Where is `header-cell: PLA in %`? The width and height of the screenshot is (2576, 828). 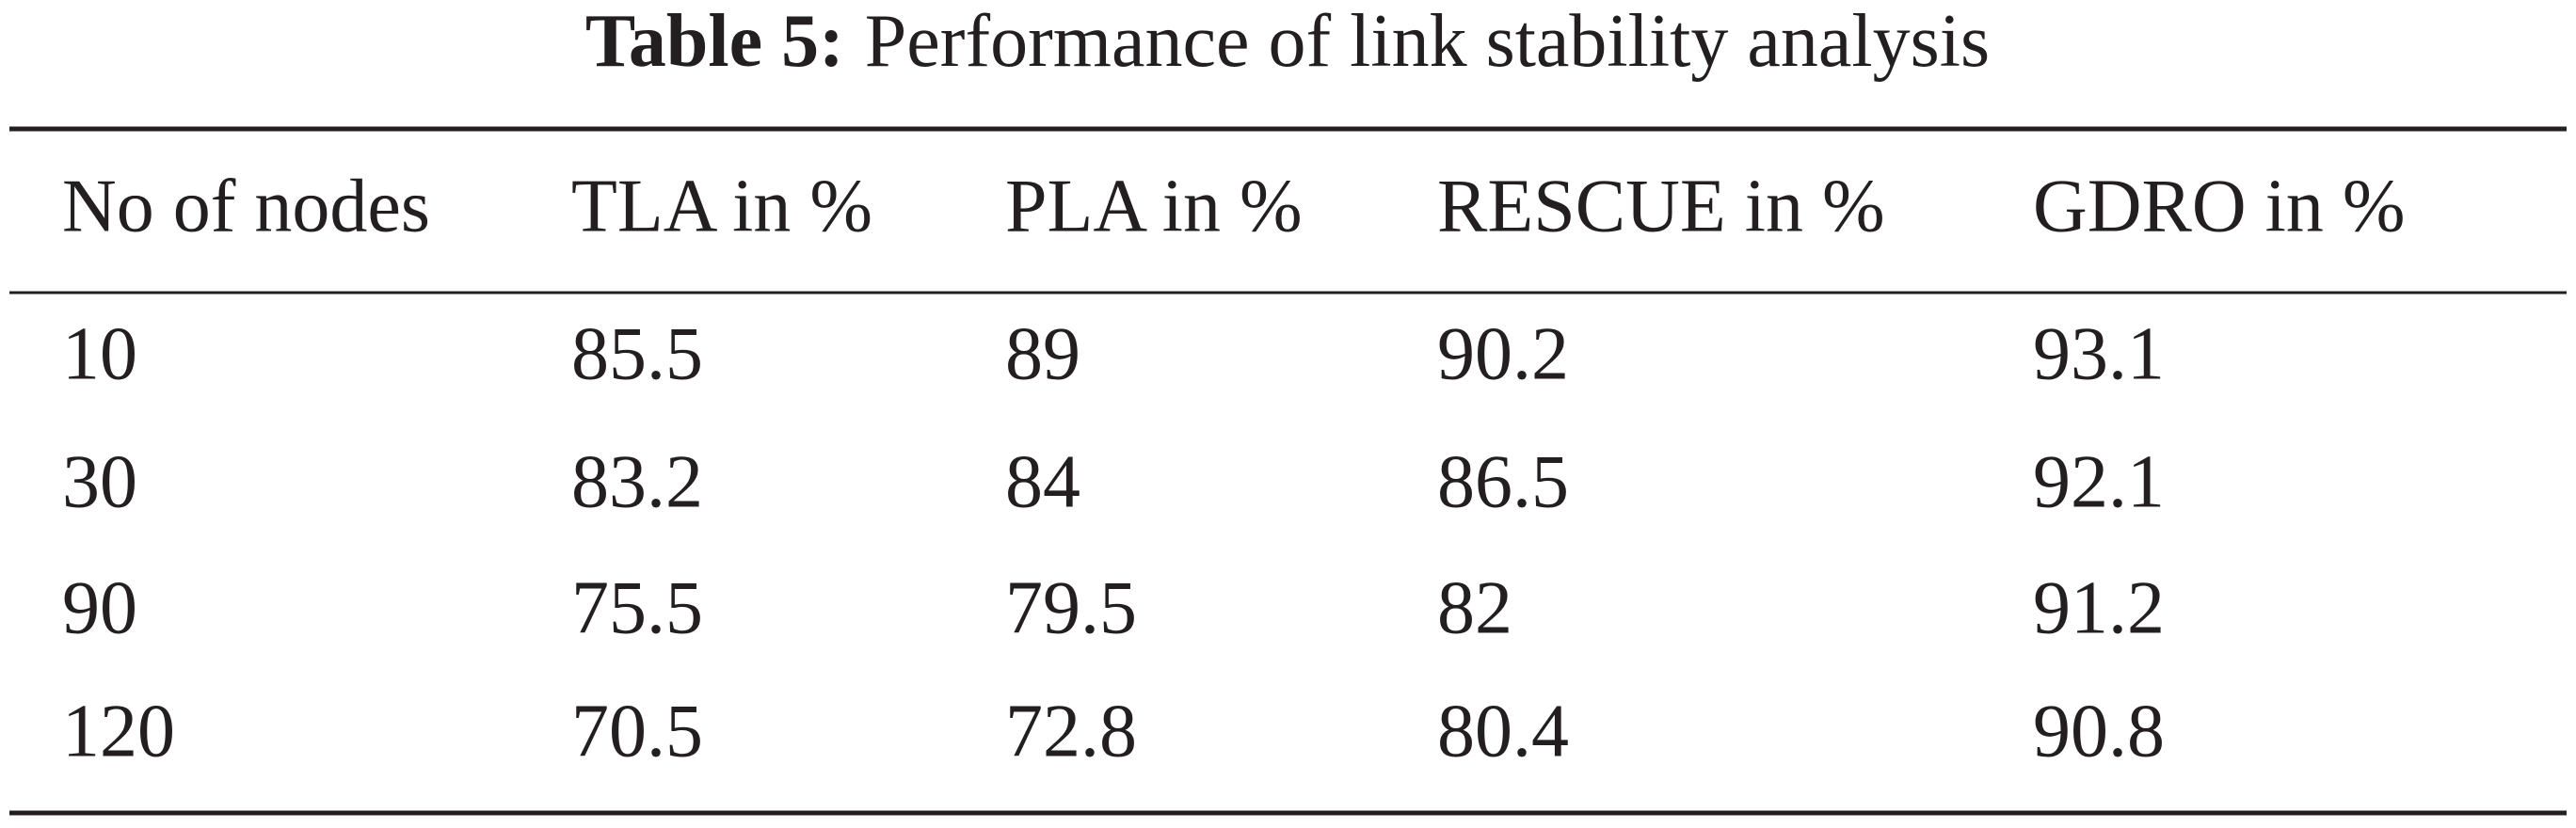 header-cell: PLA in % is located at coordinates (1154, 206).